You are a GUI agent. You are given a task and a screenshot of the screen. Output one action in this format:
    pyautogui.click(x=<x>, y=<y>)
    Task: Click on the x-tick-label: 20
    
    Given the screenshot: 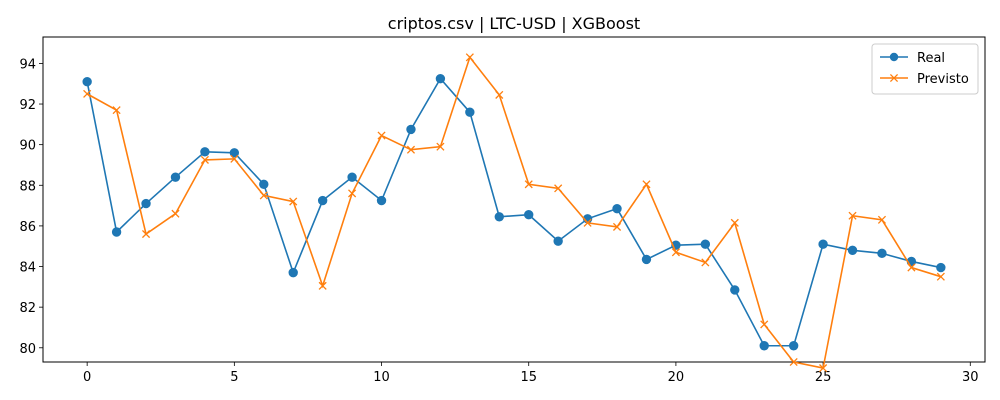 What is the action you would take?
    pyautogui.click(x=676, y=377)
    